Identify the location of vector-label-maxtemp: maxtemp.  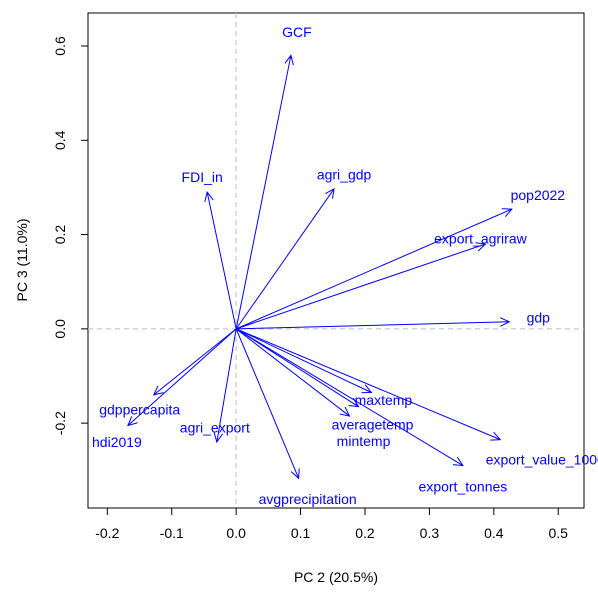
(384, 400).